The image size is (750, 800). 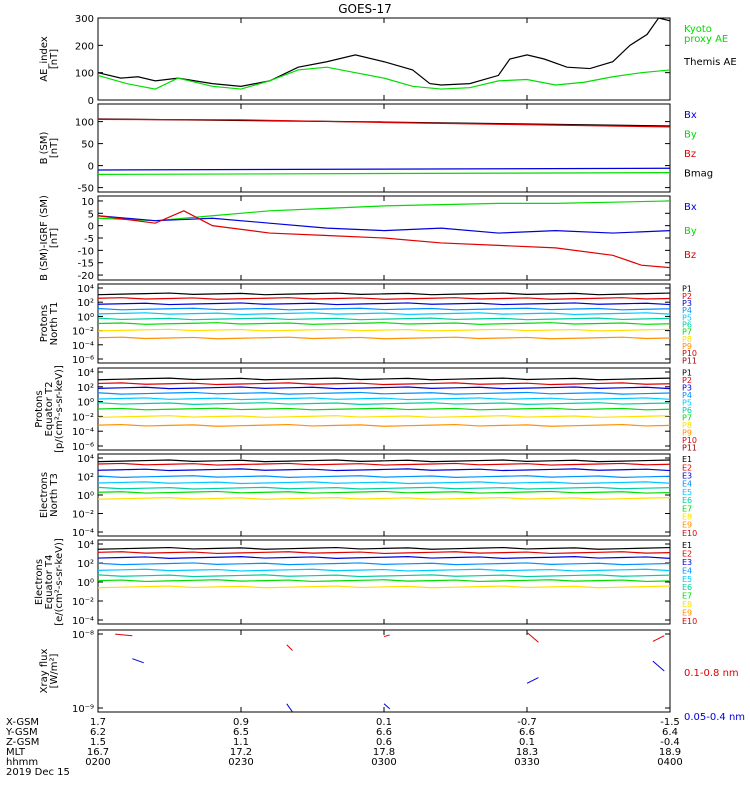 What do you see at coordinates (690, 135) in the screenshot?
I see `legend-label: By` at bounding box center [690, 135].